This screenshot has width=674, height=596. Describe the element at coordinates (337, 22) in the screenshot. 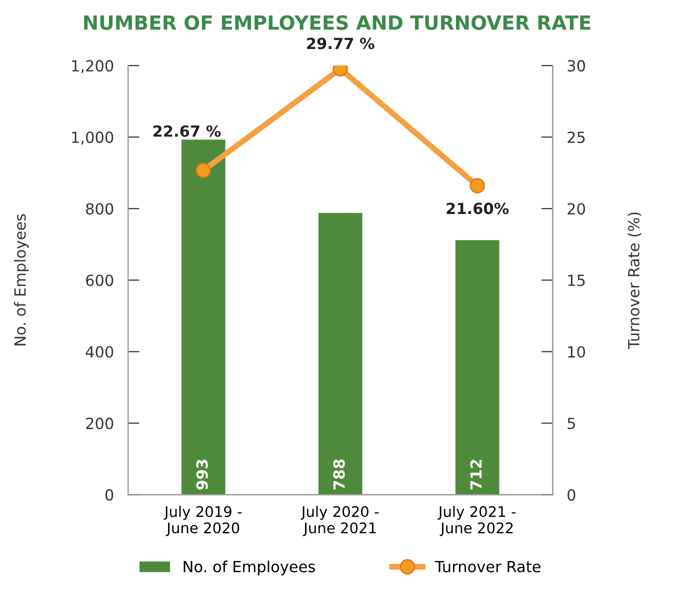

I see `chart-title: NUMBER OF EMPLOYEES AND TURNOVER RATE` at that location.